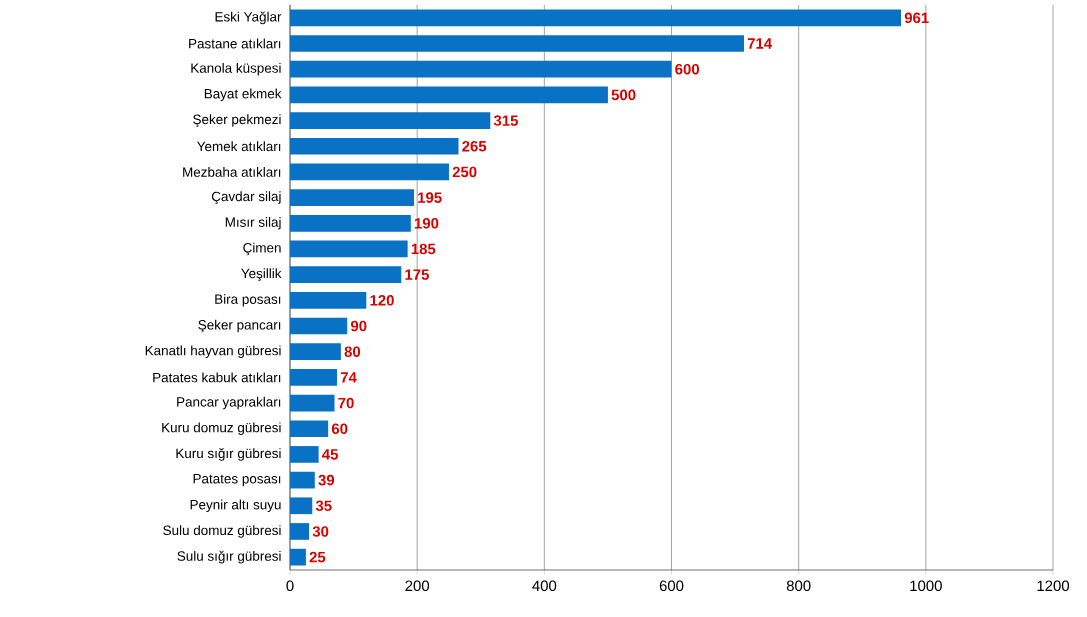  What do you see at coordinates (239, 326) in the screenshot?
I see `y-tick-label: Şeker pancarı` at bounding box center [239, 326].